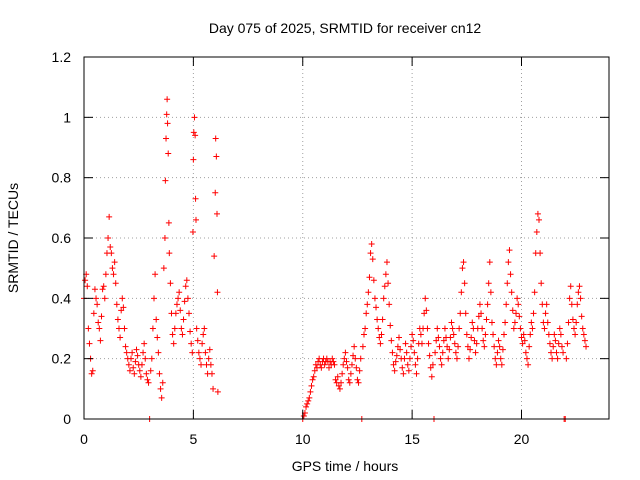 The height and width of the screenshot is (480, 640). What do you see at coordinates (345, 466) in the screenshot?
I see `x-axis-title: GPS time / hours` at bounding box center [345, 466].